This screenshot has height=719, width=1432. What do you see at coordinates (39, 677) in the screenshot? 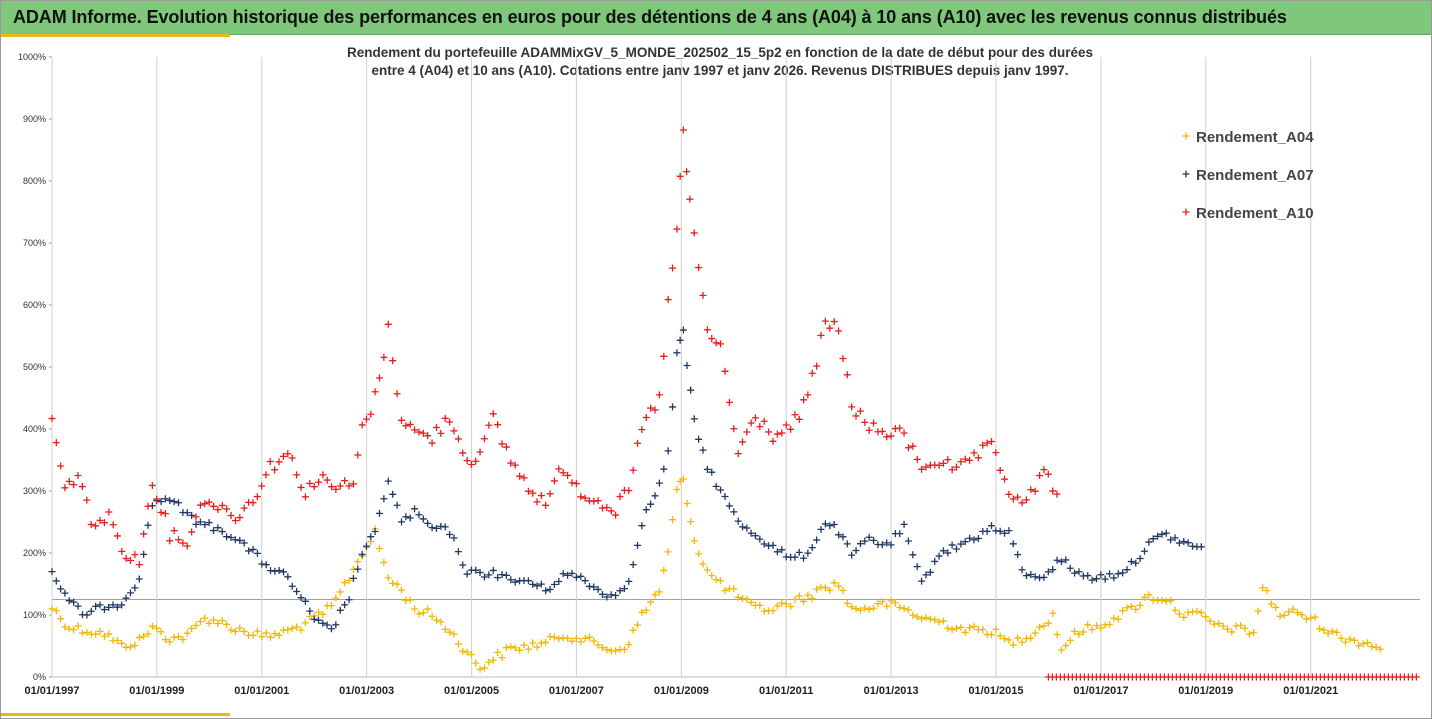
I see `y-tick-label: 0%` at bounding box center [39, 677].